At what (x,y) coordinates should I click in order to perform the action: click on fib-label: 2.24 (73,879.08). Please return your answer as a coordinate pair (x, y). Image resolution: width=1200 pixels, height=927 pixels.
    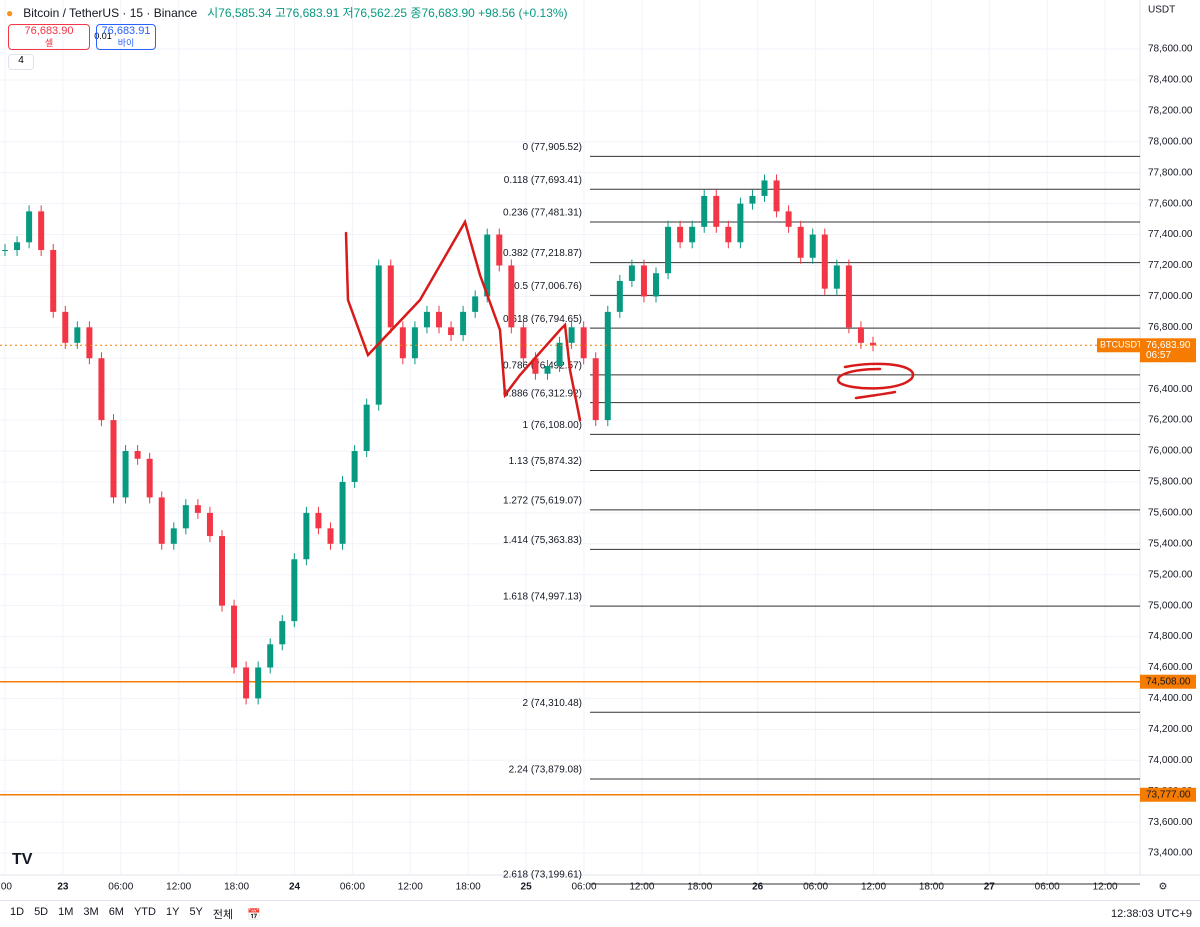
    Looking at the image, I should click on (545, 770).